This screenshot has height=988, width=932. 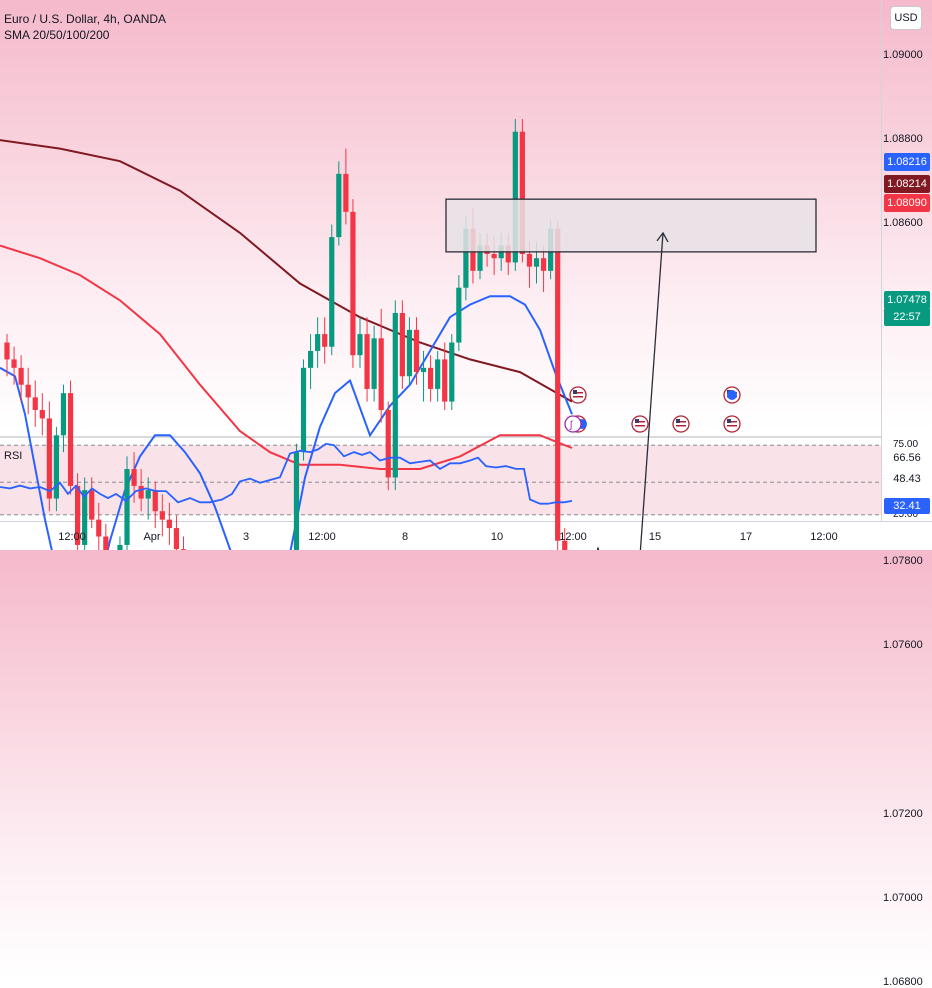 I want to click on earnings-glyph: ʃ, so click(x=571, y=425).